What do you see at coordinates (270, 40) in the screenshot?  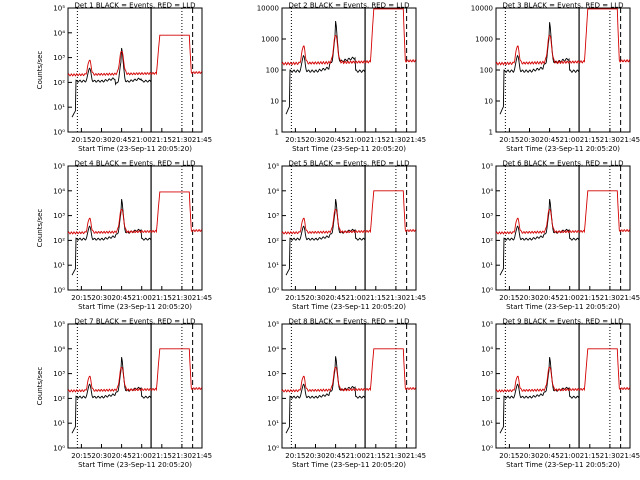 I see `y-tick-label: 1000` at bounding box center [270, 40].